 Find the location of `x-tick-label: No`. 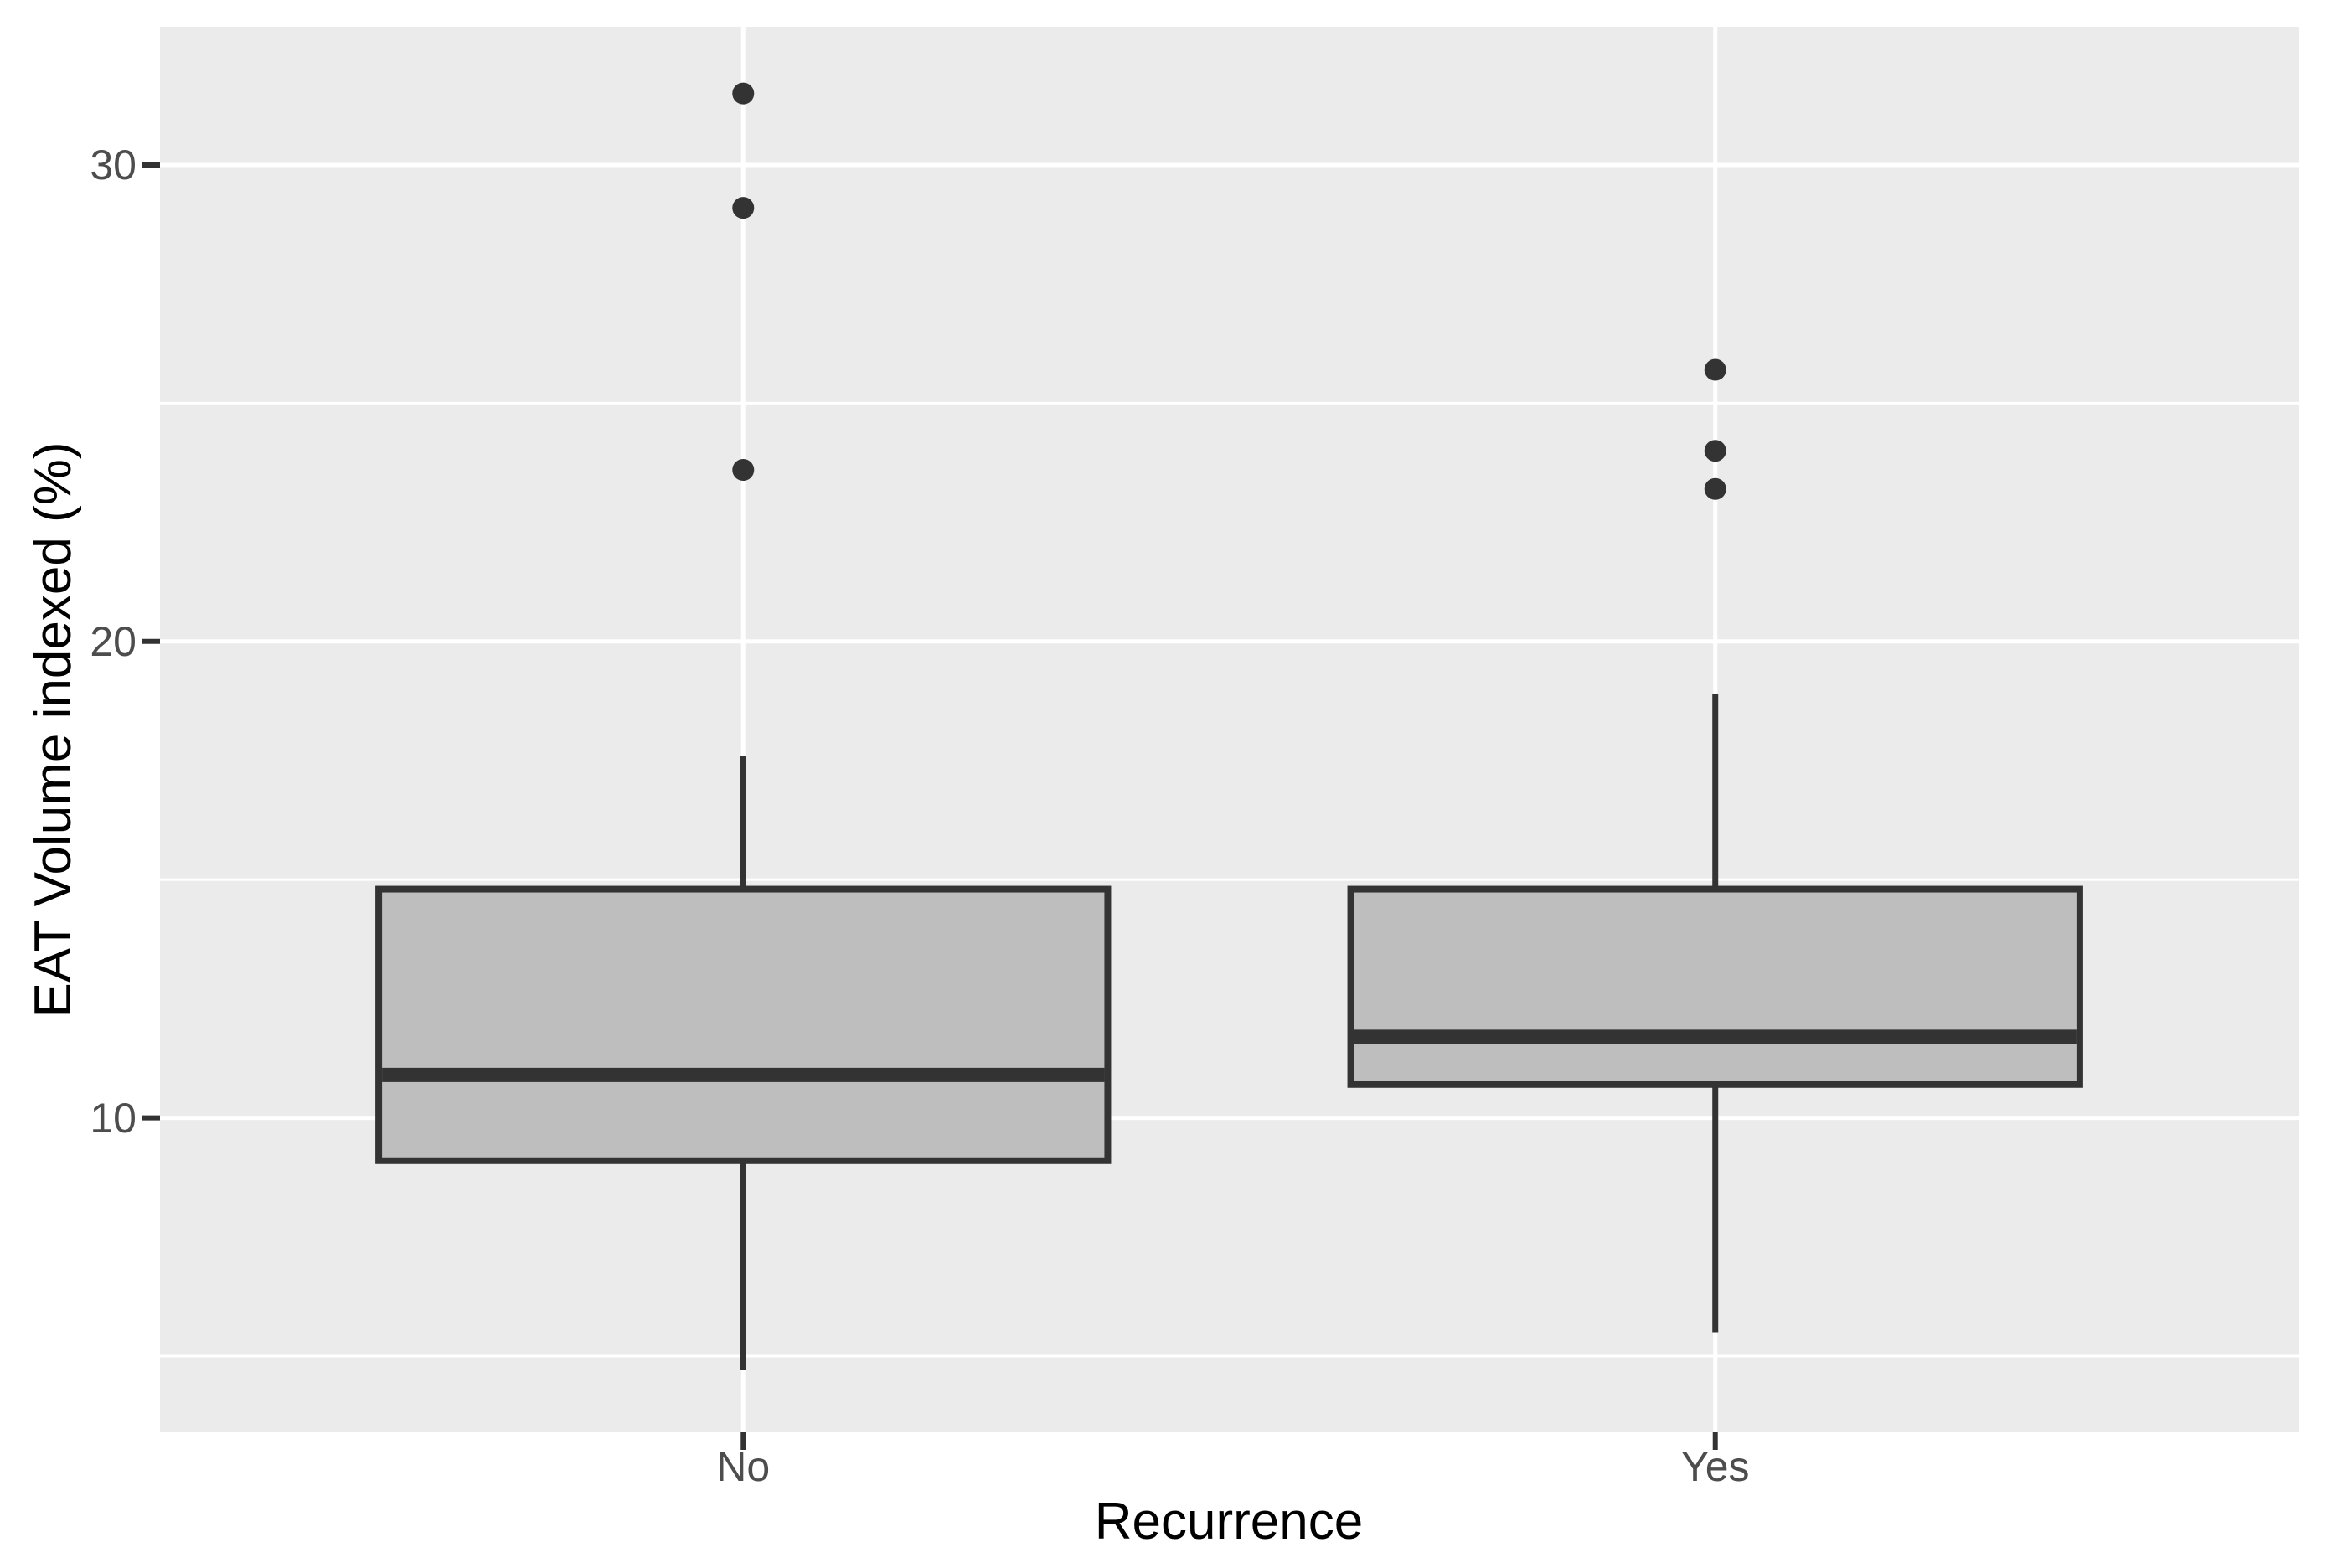

x-tick-label: No is located at coordinates (743, 1467).